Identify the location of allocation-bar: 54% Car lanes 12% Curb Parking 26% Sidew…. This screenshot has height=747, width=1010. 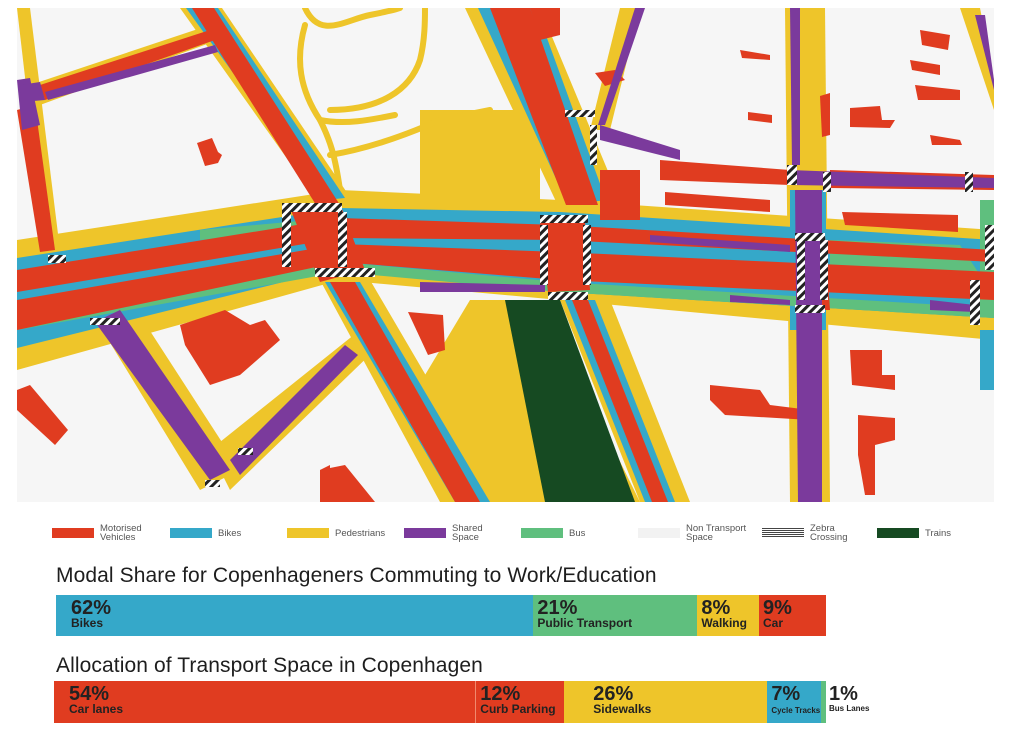
(440, 702).